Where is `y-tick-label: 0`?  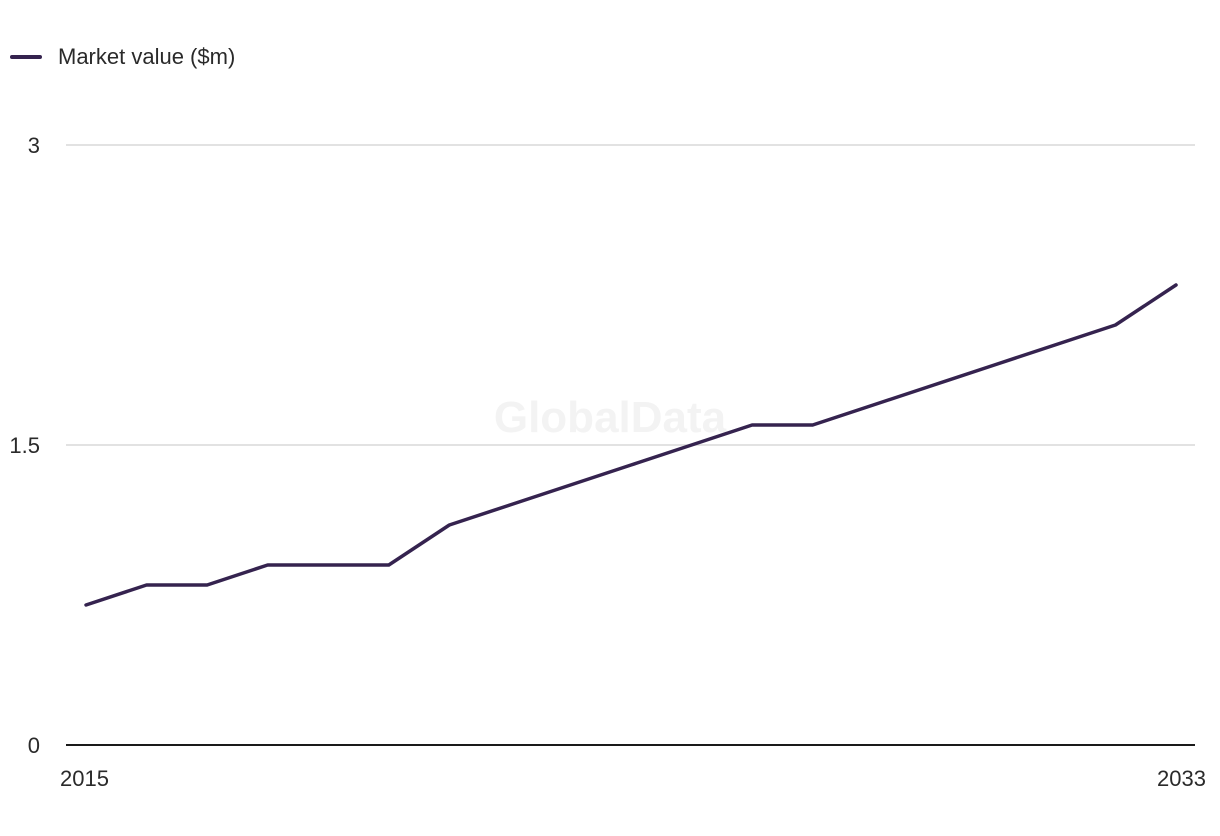 y-tick-label: 0 is located at coordinates (34, 745).